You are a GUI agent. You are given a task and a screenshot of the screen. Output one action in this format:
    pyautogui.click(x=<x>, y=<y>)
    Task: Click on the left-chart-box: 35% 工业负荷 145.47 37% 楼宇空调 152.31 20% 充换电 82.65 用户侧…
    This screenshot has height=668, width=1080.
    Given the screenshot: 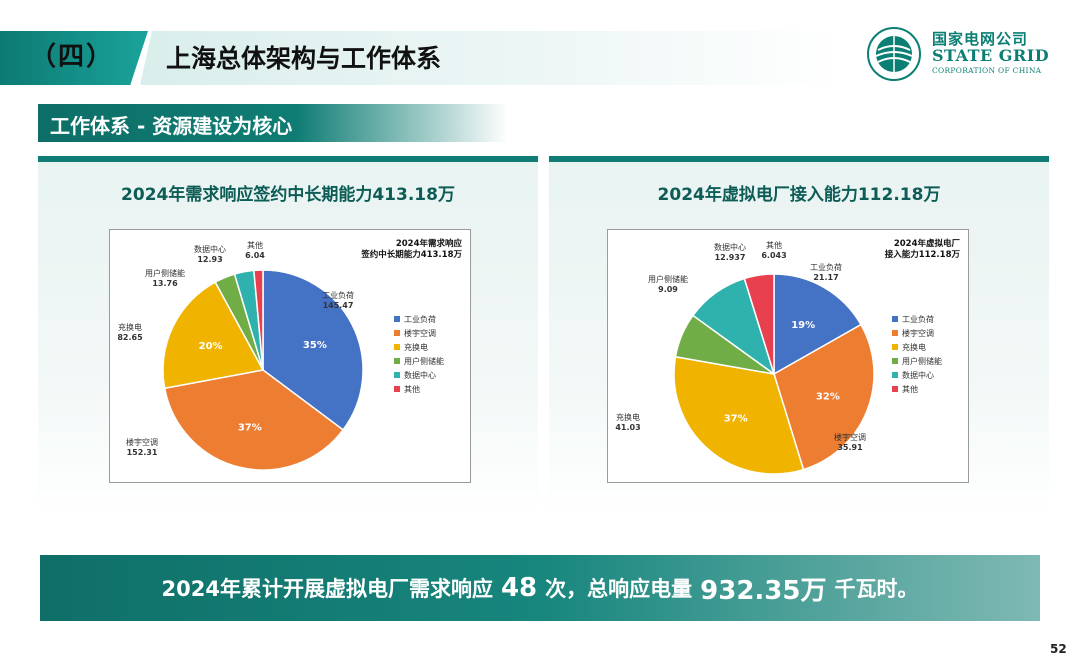 What is the action you would take?
    pyautogui.click(x=290, y=356)
    